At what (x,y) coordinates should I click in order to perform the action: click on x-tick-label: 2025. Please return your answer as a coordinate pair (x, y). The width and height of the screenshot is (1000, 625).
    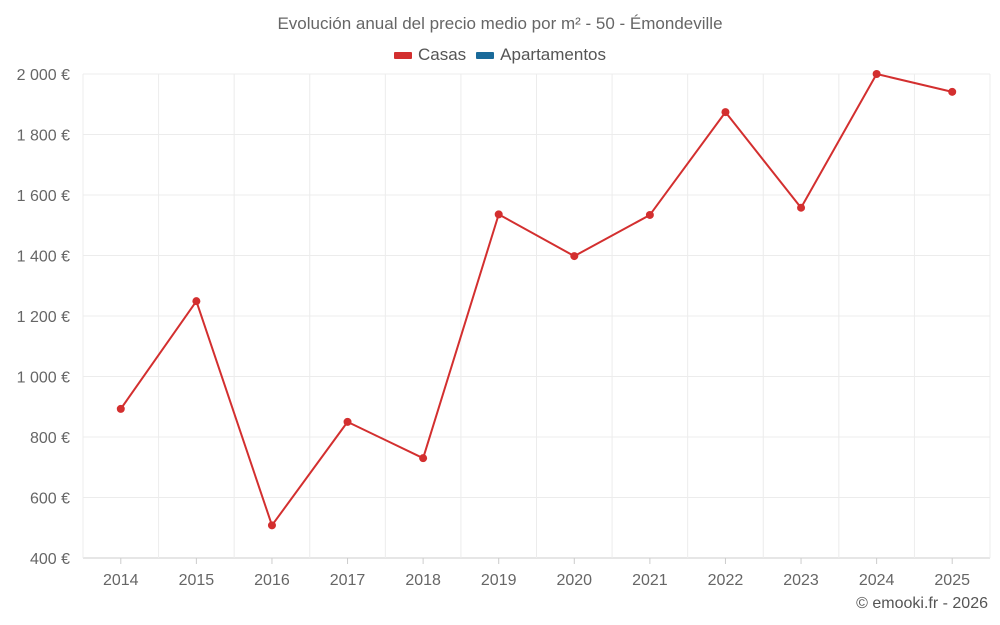
    Looking at the image, I should click on (952, 580).